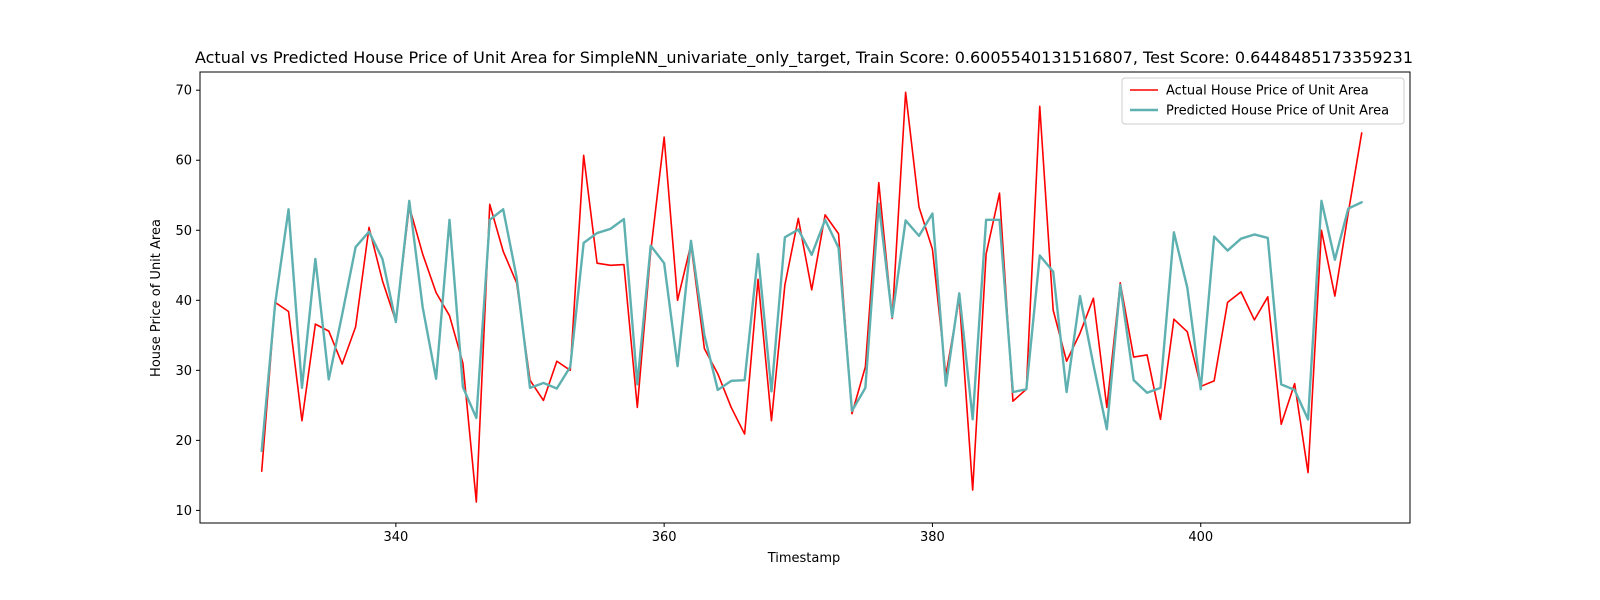 This screenshot has width=1600, height=600. Describe the element at coordinates (183, 231) in the screenshot. I see `y-tick-label: 50` at that location.